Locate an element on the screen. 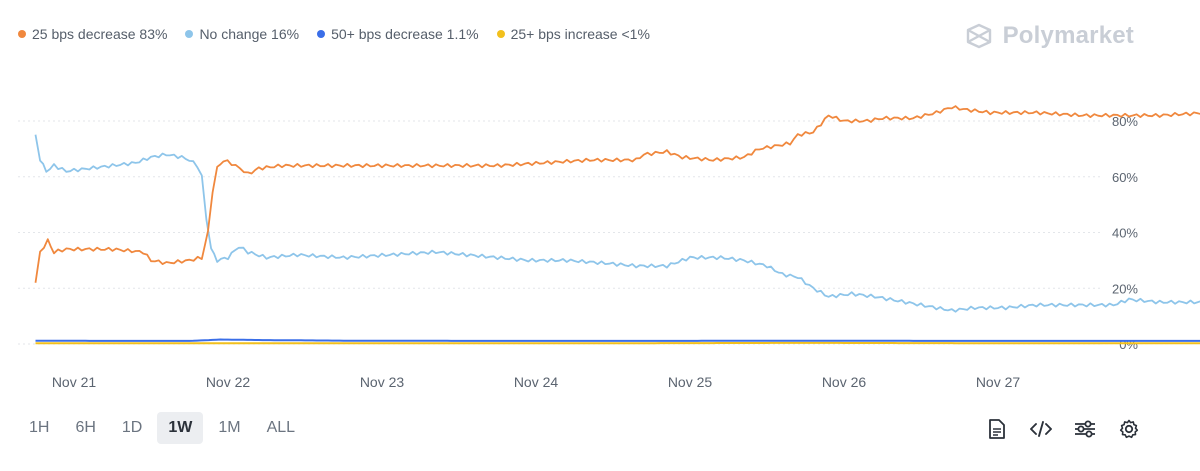 This screenshot has height=471, width=1200. gear-icon is located at coordinates (1129, 429).